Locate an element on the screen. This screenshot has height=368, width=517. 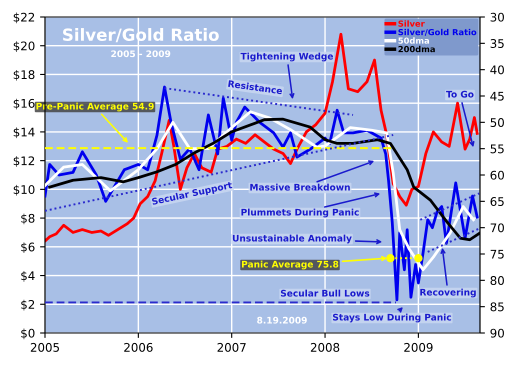
y2-tick-label: 55 is located at coordinates (497, 149).